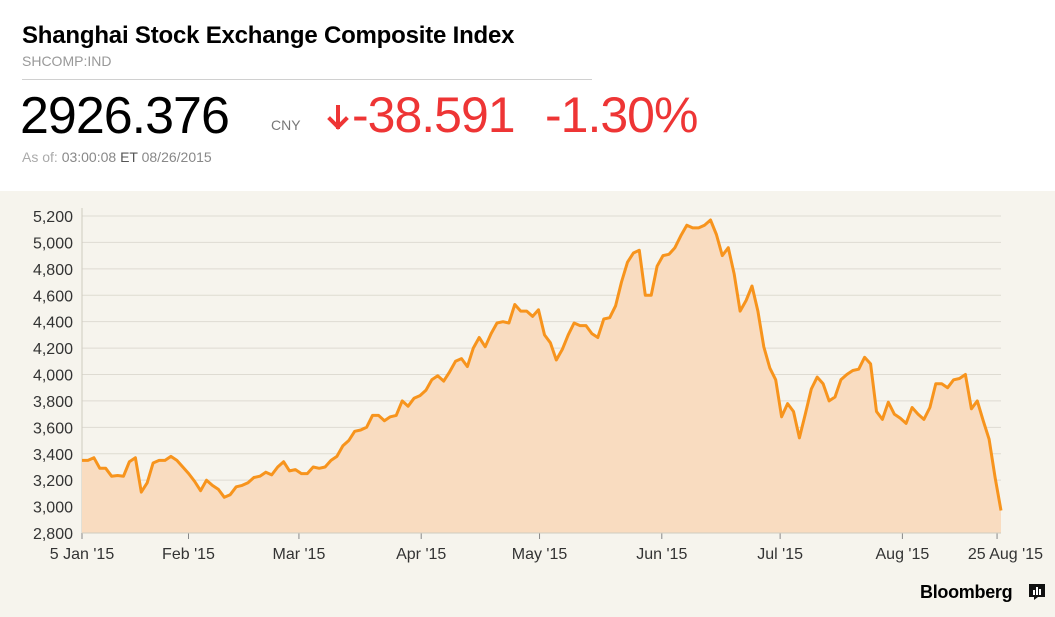 The width and height of the screenshot is (1055, 617). Describe the element at coordinates (661, 554) in the screenshot. I see `x-tick-label: Jun '15` at that location.